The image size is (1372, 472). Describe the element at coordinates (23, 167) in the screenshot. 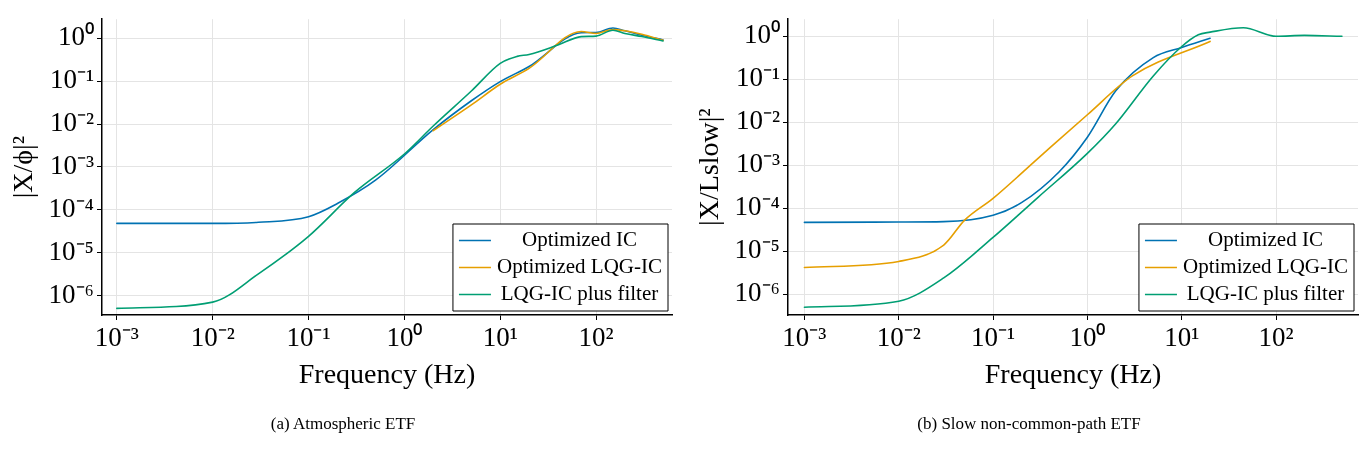

I see `y-axis-title: |X/ϕ|²` at that location.